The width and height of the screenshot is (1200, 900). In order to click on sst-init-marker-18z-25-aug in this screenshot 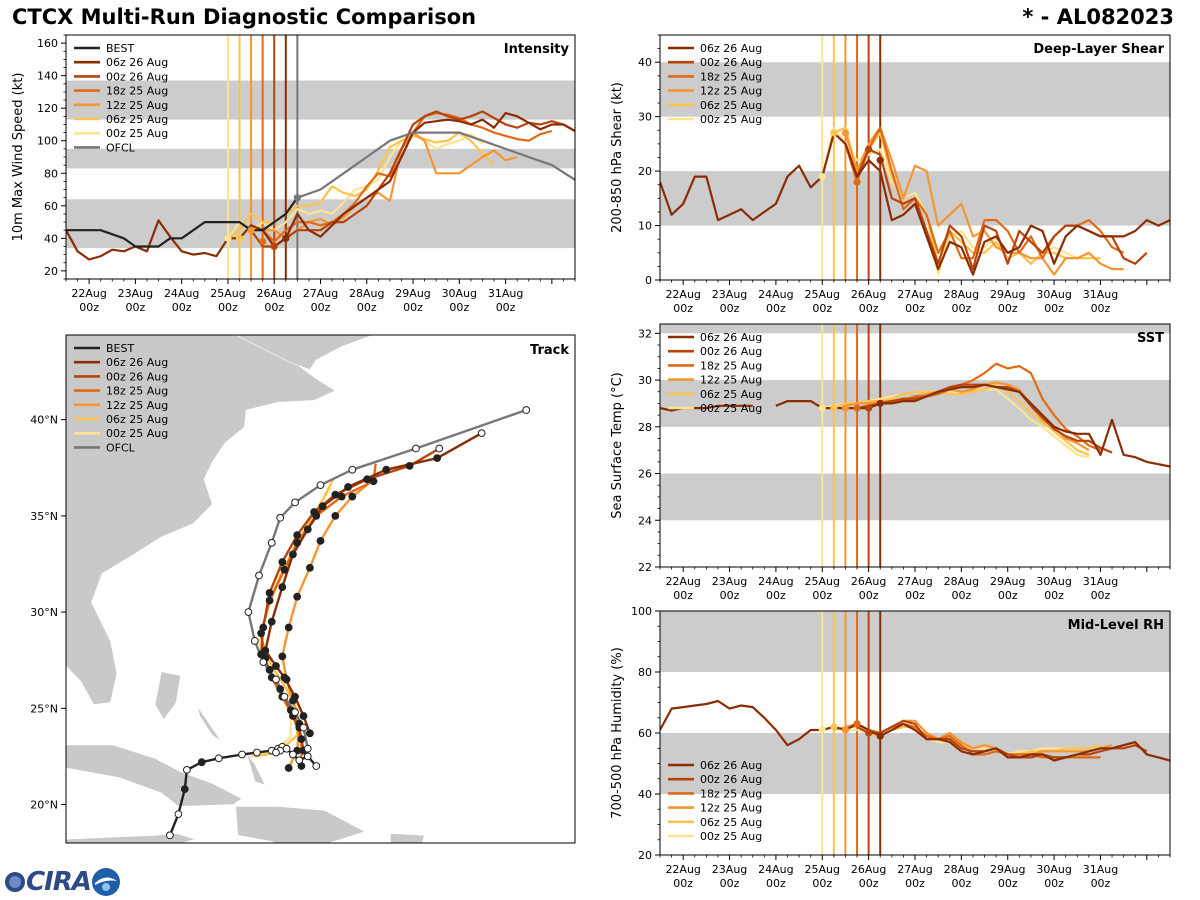, I will do `click(857, 408)`.